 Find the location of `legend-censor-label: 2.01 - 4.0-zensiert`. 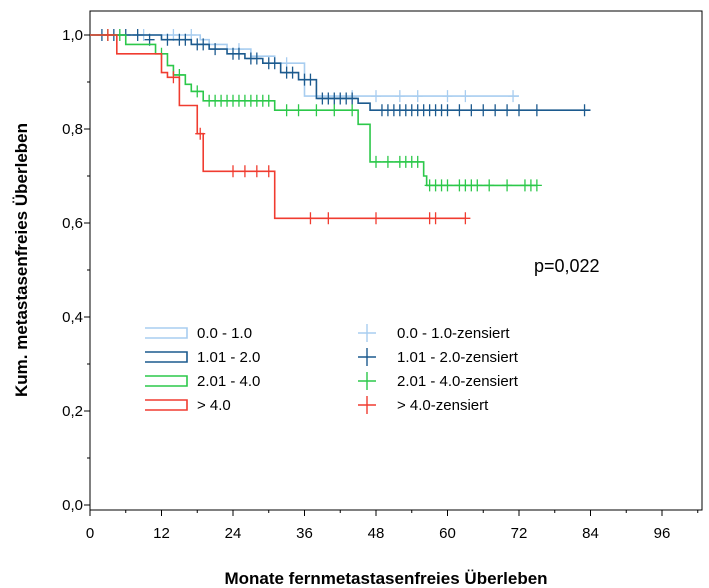

legend-censor-label: 2.01 - 4.0-zensiert is located at coordinates (458, 381).